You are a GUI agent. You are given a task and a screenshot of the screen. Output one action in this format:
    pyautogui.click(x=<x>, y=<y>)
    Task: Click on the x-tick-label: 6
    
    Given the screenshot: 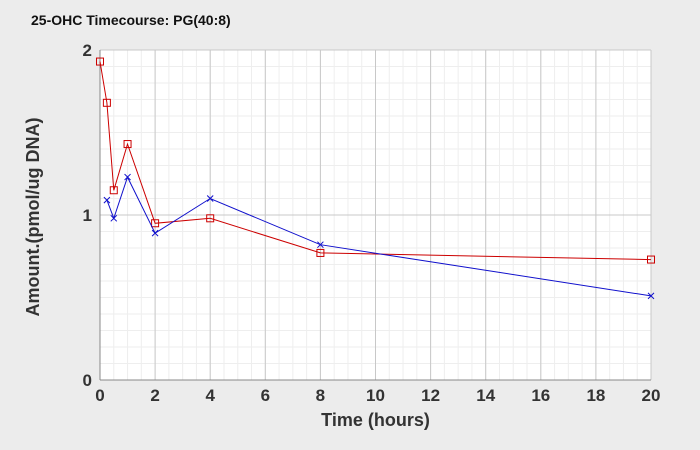 What is the action you would take?
    pyautogui.click(x=265, y=395)
    